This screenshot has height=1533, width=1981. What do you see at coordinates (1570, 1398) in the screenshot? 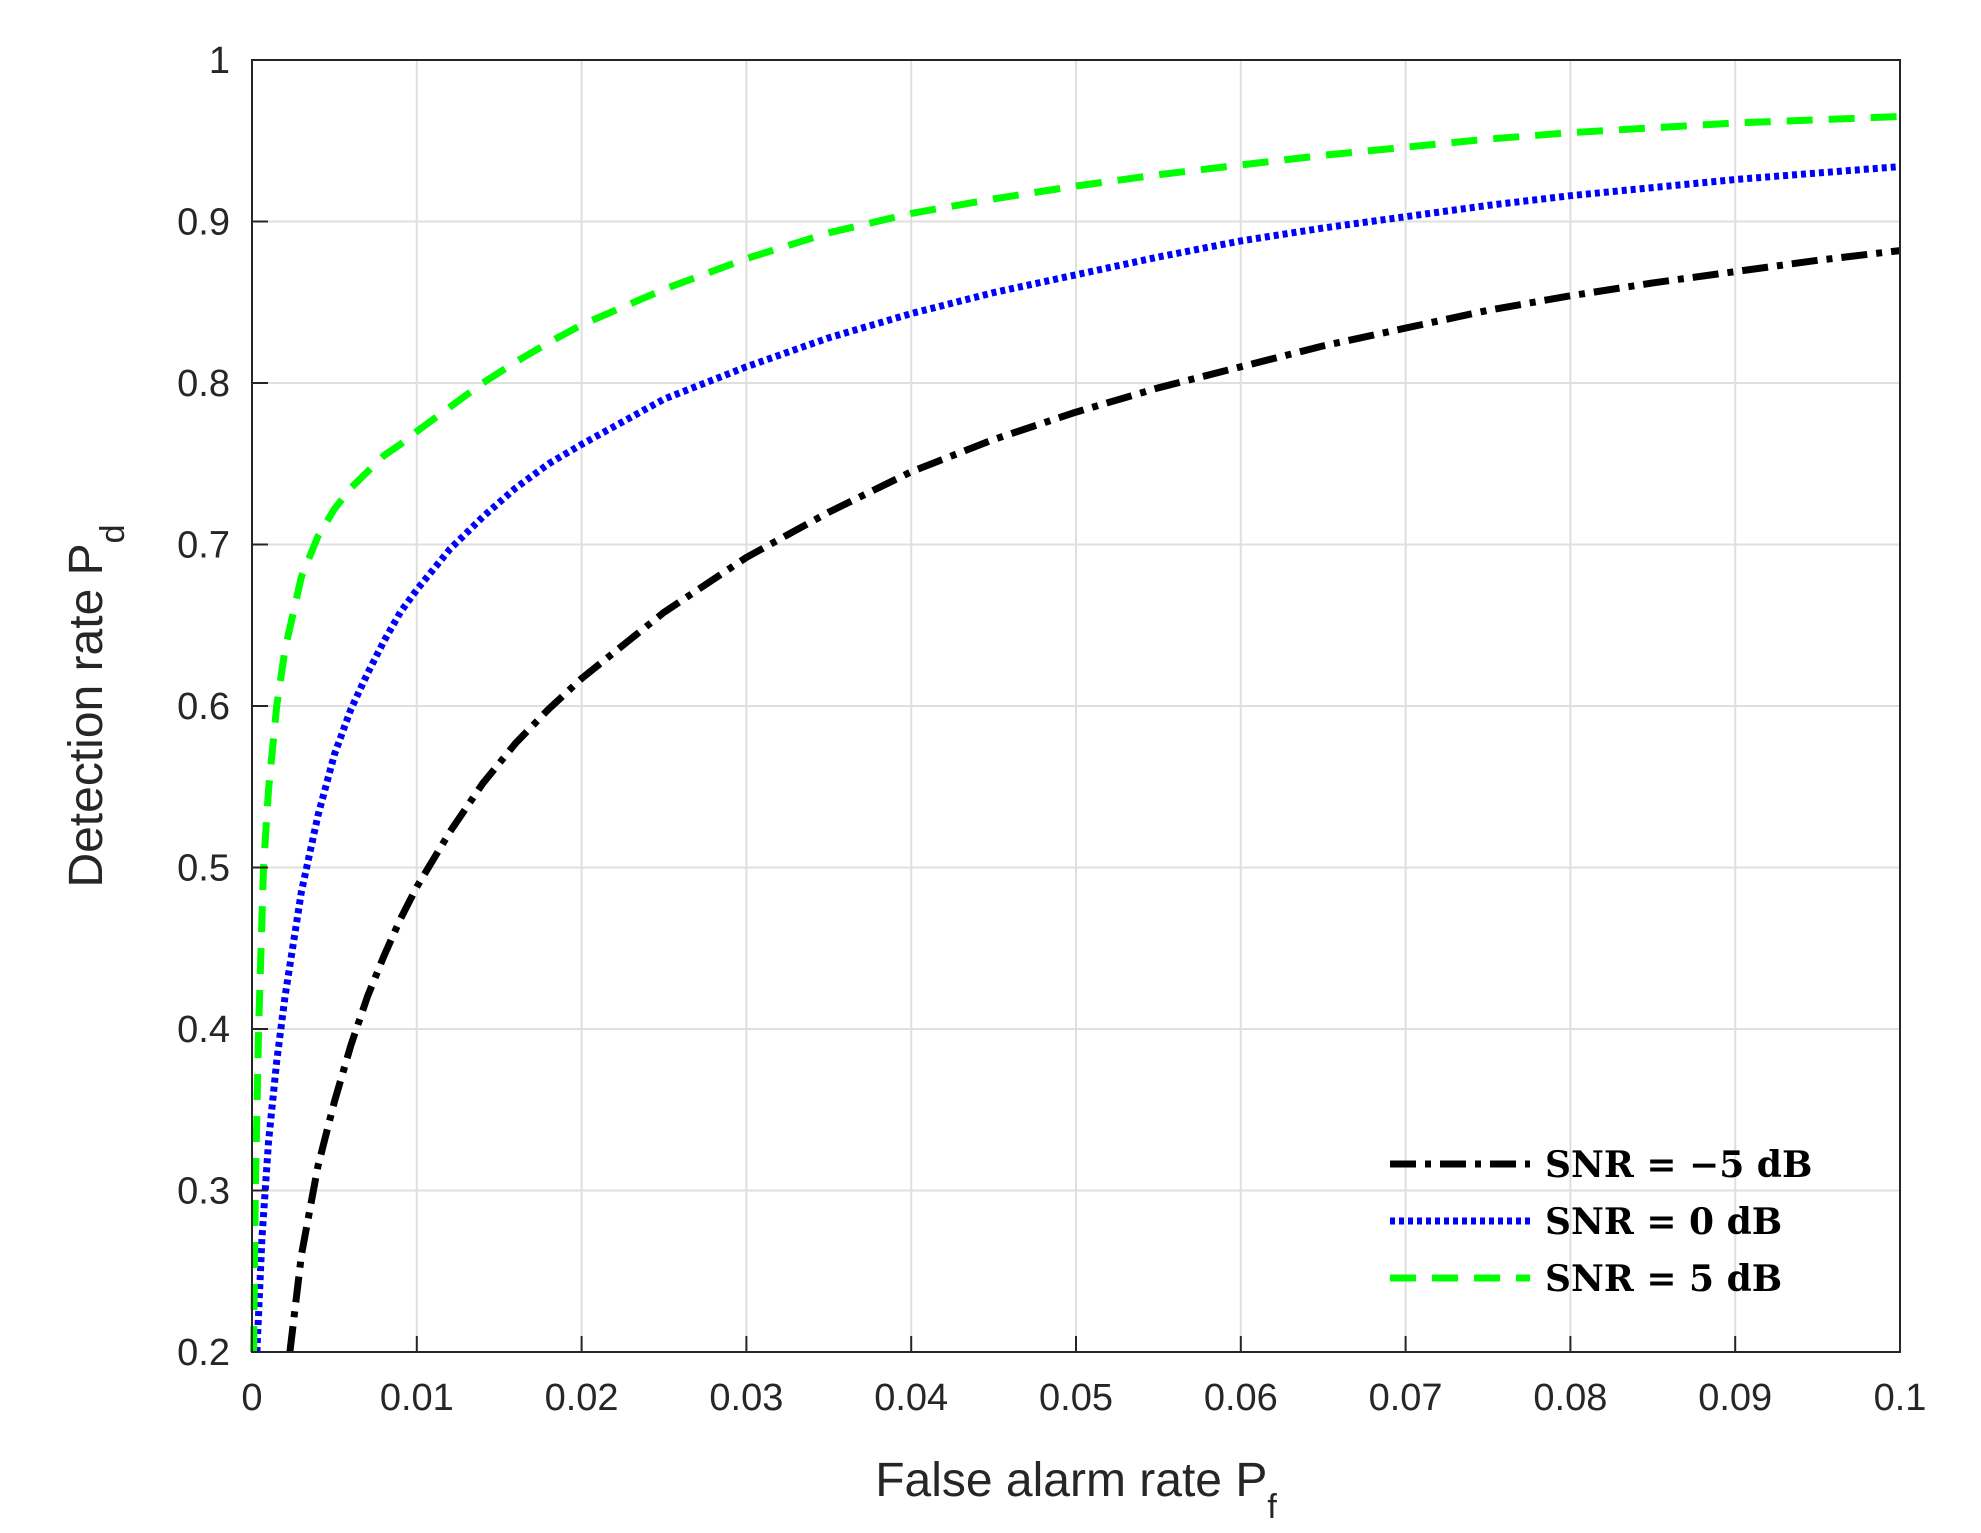
I see `x-tick-label: 0.08` at bounding box center [1570, 1398].